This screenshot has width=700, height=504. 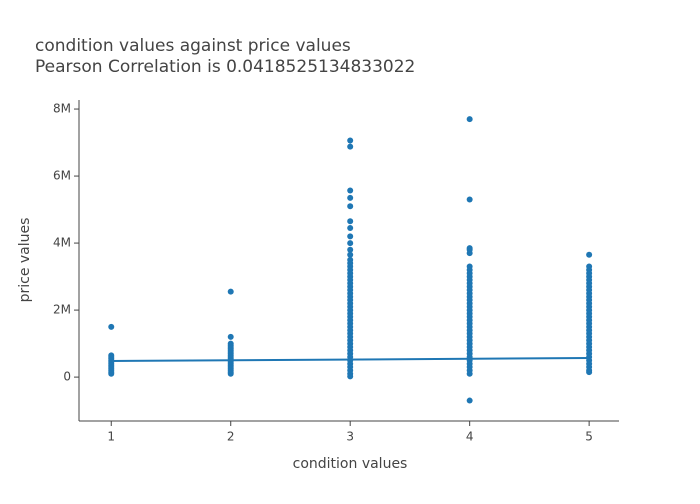 What do you see at coordinates (62, 243) in the screenshot?
I see `y-tick-label: 4M` at bounding box center [62, 243].